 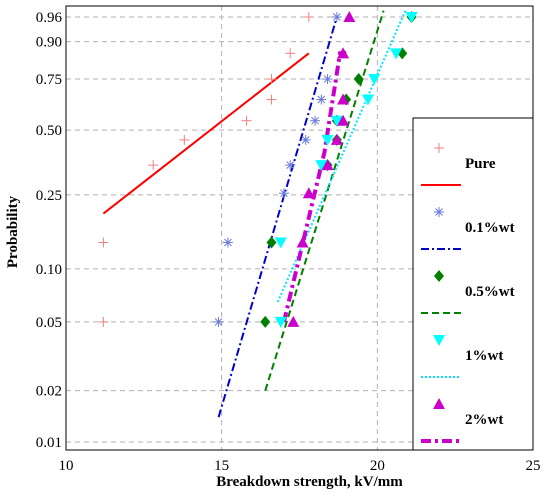 What do you see at coordinates (66, 466) in the screenshot?
I see `x-tick-label: 10` at bounding box center [66, 466].